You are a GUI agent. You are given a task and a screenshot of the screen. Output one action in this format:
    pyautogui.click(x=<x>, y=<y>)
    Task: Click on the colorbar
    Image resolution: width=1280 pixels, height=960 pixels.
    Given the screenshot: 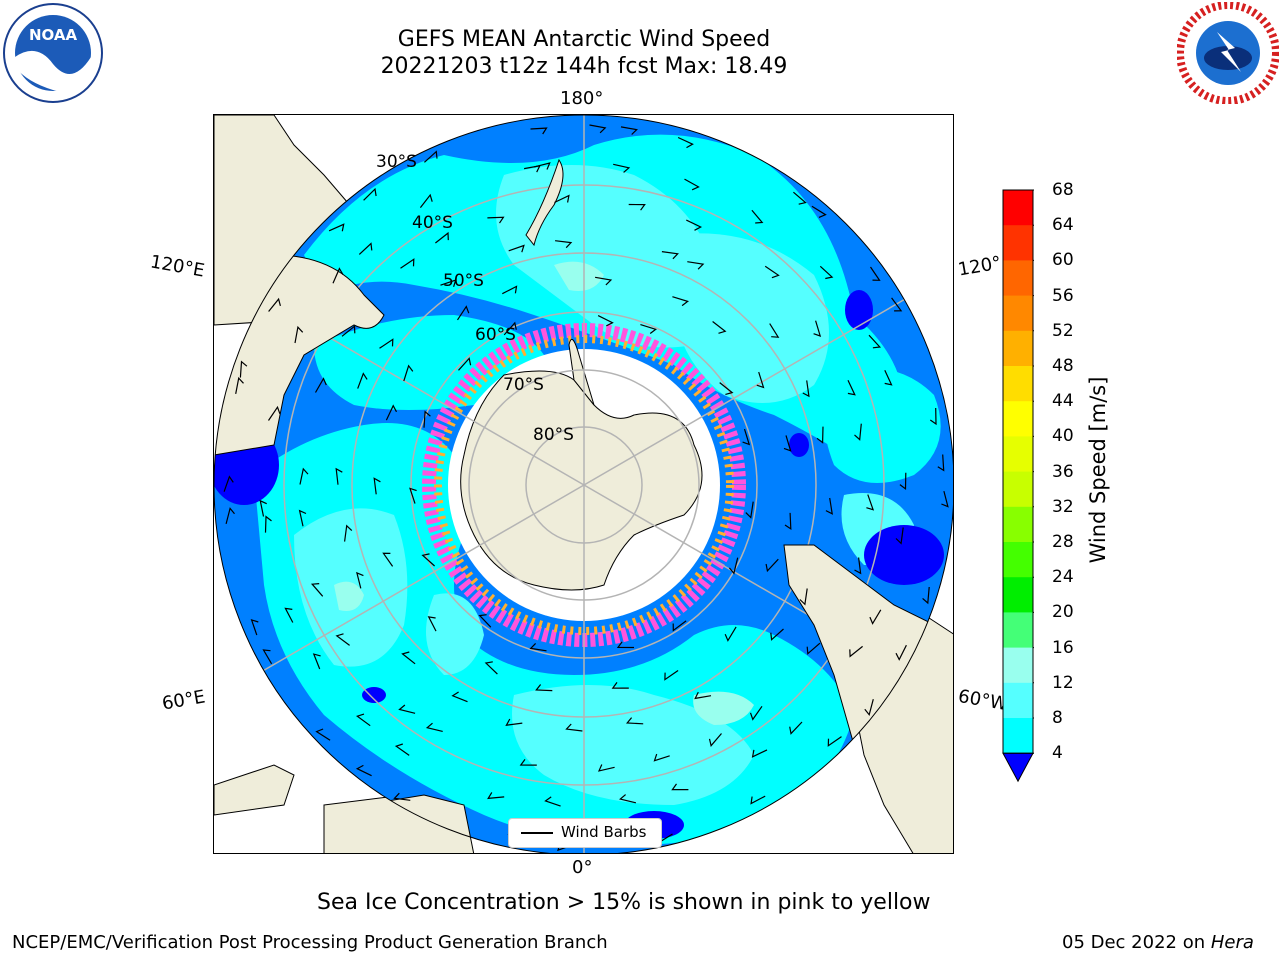 What is the action you would take?
    pyautogui.click(x=1020, y=485)
    